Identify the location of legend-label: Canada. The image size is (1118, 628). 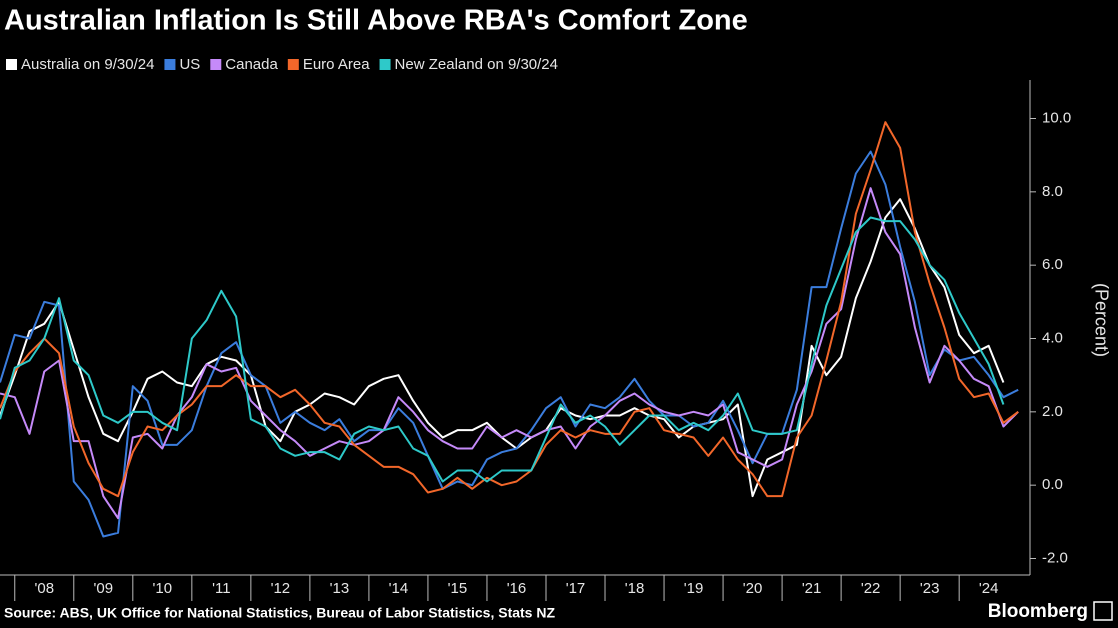
(251, 64).